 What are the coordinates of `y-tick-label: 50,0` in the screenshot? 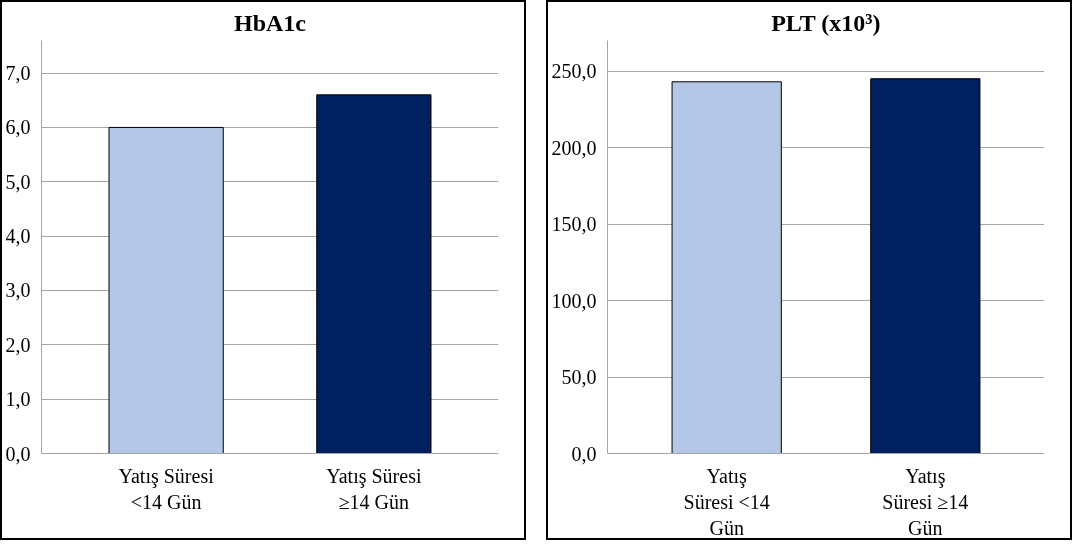 It's located at (579, 377).